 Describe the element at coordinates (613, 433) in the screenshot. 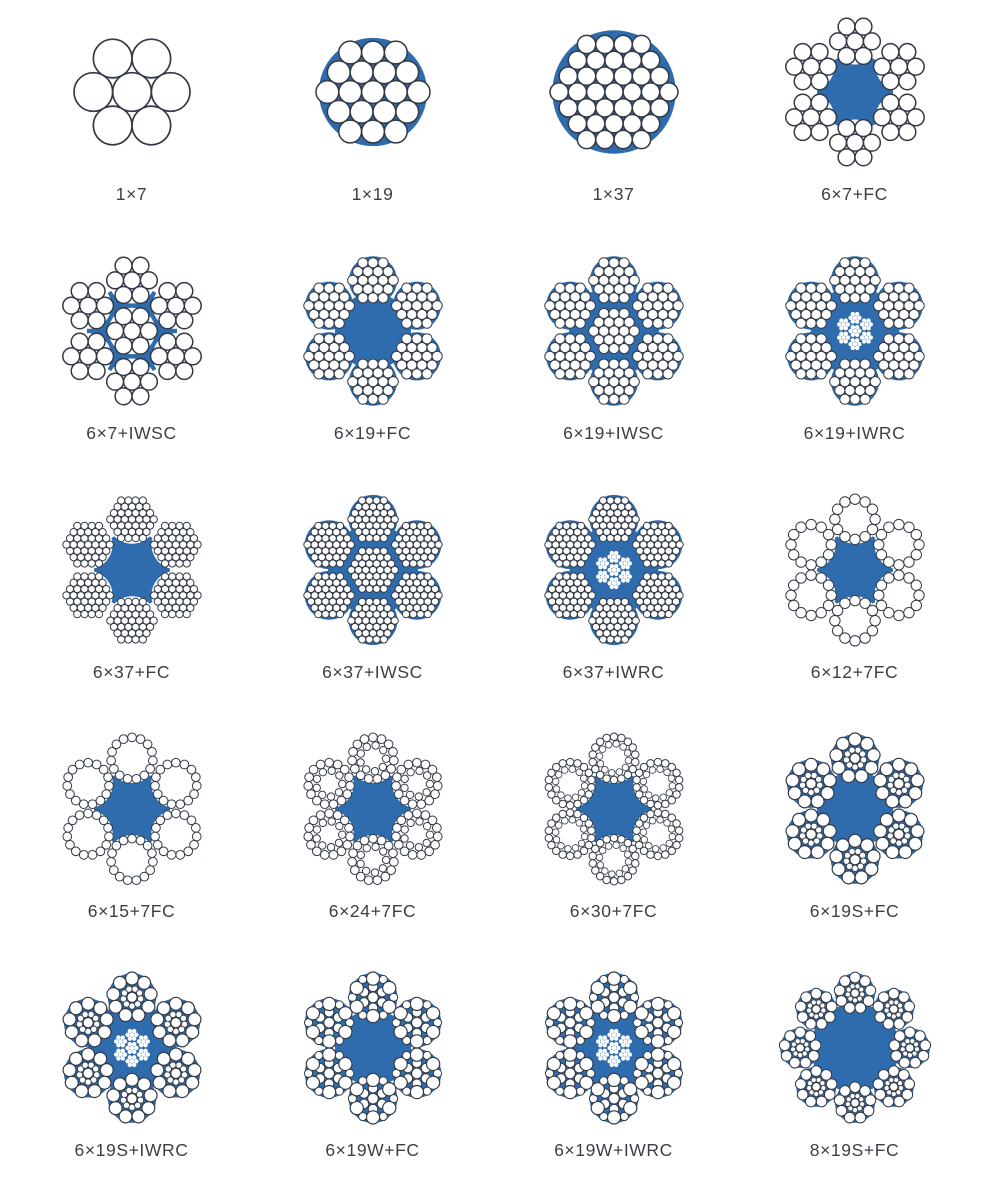

I see `rope-construction-label: 6×19+IWSC` at that location.